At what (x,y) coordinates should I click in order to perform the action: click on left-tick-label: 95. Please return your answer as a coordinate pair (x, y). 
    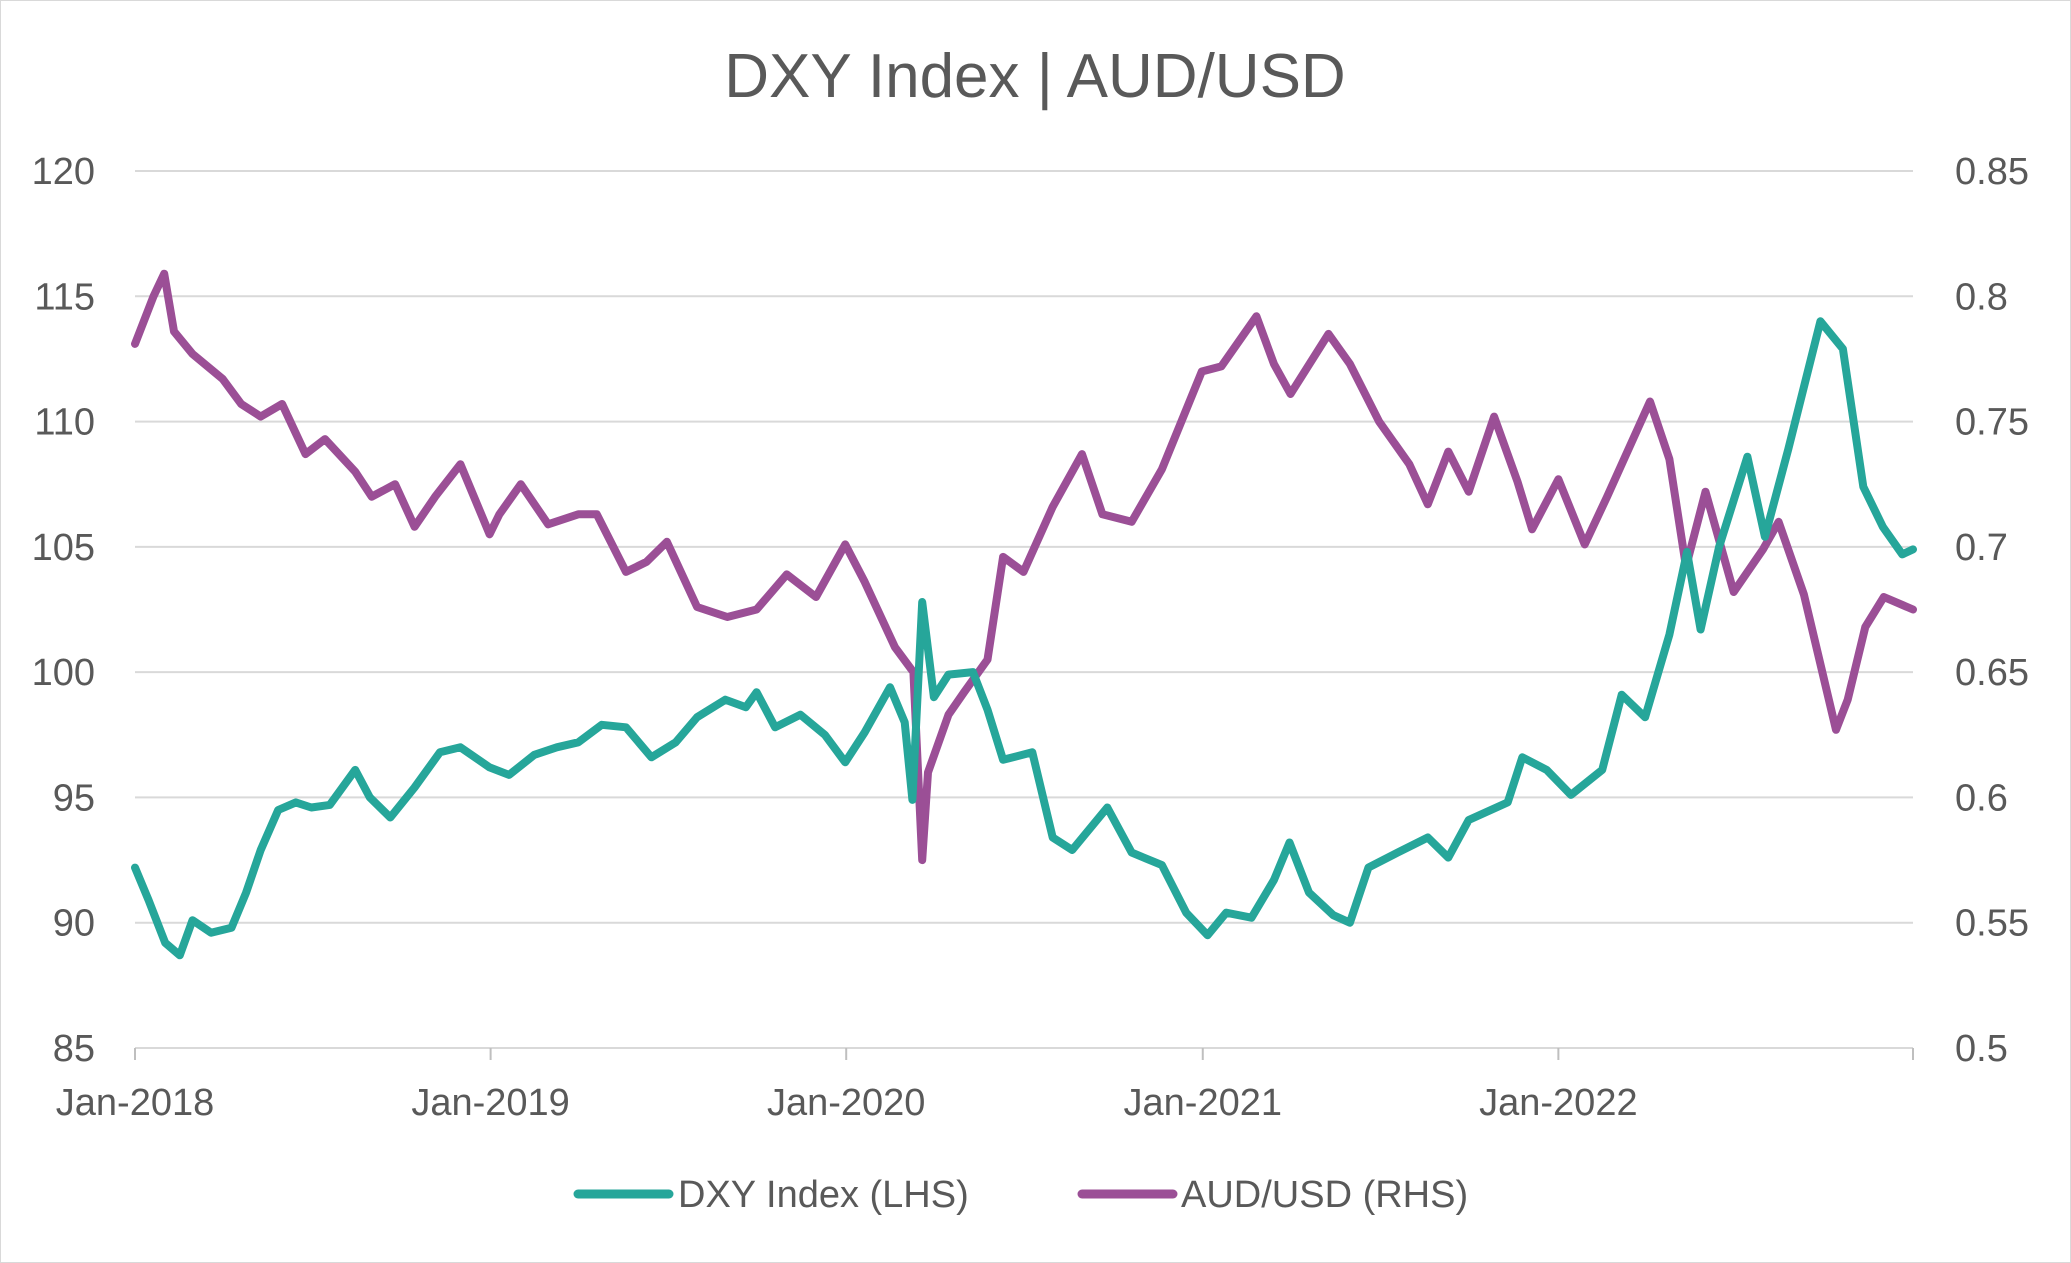
    Looking at the image, I should click on (74, 798).